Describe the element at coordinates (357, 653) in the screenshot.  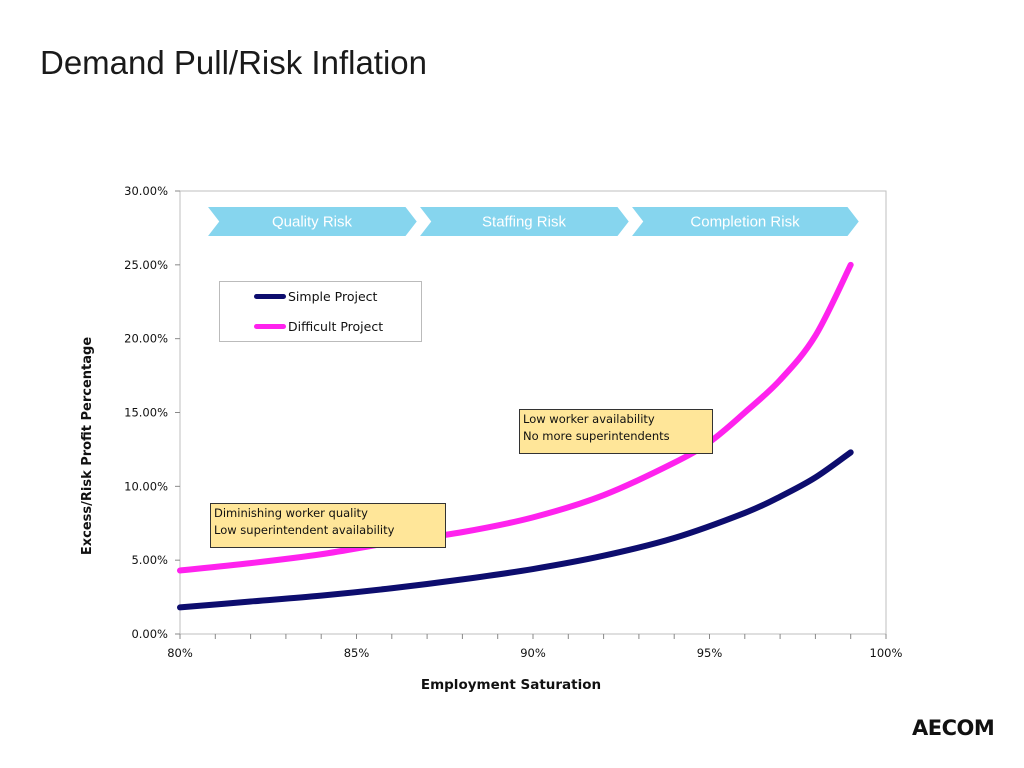
I see `x-tick-label: 85%` at that location.